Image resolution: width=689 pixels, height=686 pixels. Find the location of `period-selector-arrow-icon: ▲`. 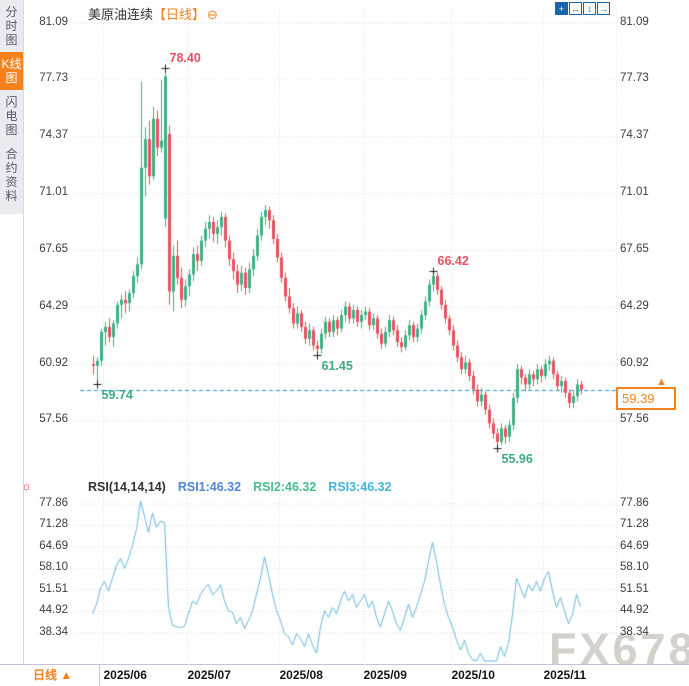

period-selector-arrow-icon: ▲ is located at coordinates (66, 675).